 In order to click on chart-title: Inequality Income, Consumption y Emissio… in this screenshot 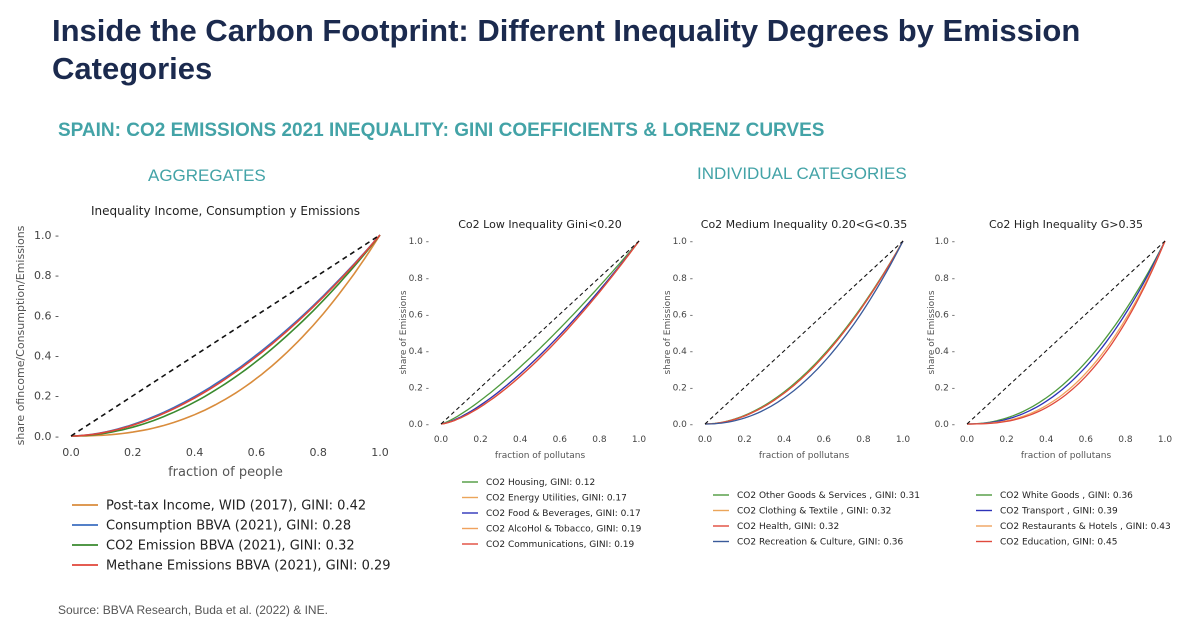, I will do `click(225, 211)`.